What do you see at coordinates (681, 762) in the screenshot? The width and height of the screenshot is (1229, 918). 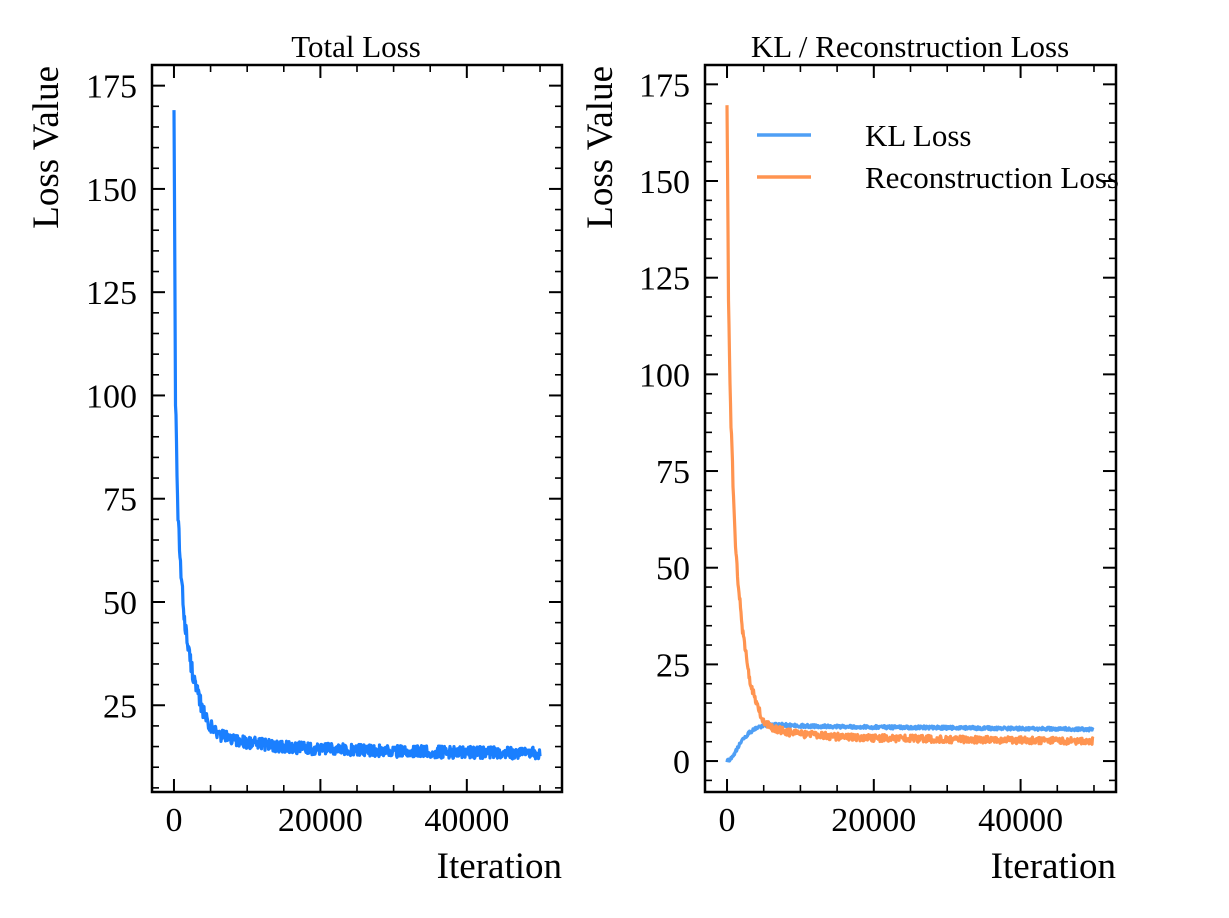 I see `y-tick-label: 0` at bounding box center [681, 762].